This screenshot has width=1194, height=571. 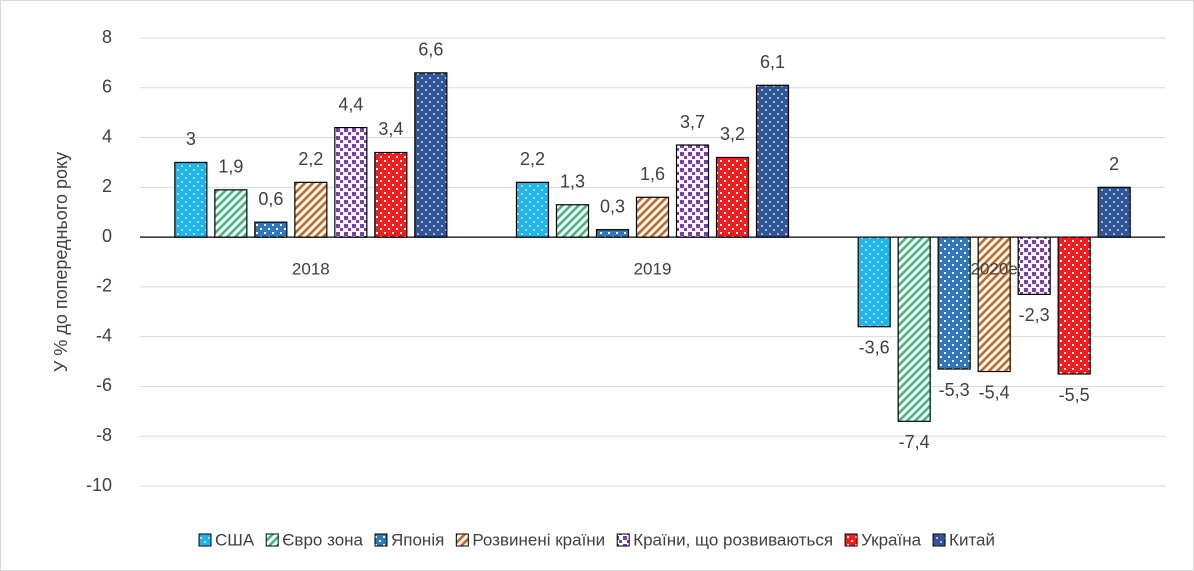 I want to click on legend-label: Україна, so click(x=891, y=539).